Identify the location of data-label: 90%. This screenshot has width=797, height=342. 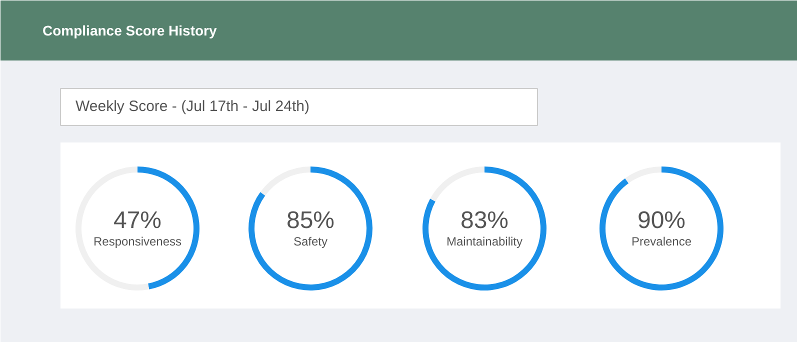
(661, 220).